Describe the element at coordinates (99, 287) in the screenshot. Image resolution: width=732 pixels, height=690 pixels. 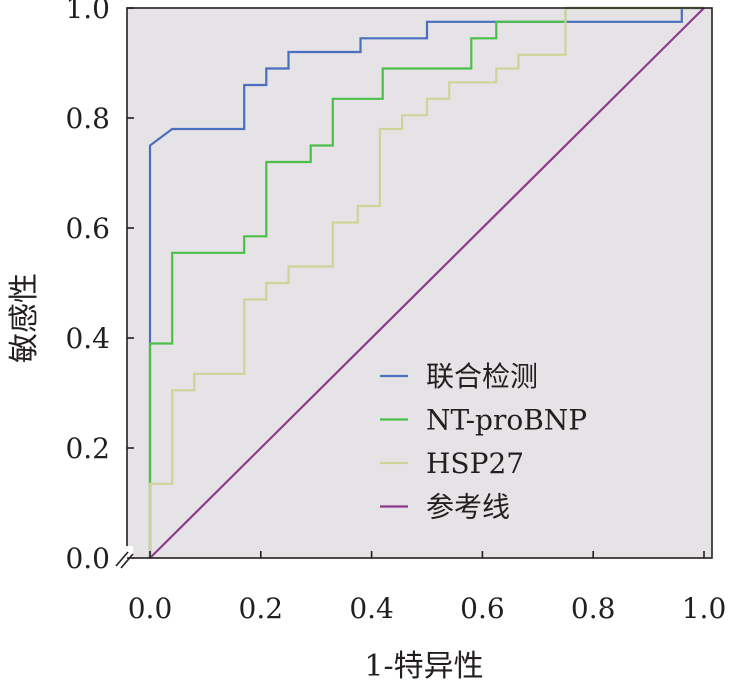
I see `y-axis-ticks: 0.0 0.2 0.4 0.6 0.8 1.0` at that location.